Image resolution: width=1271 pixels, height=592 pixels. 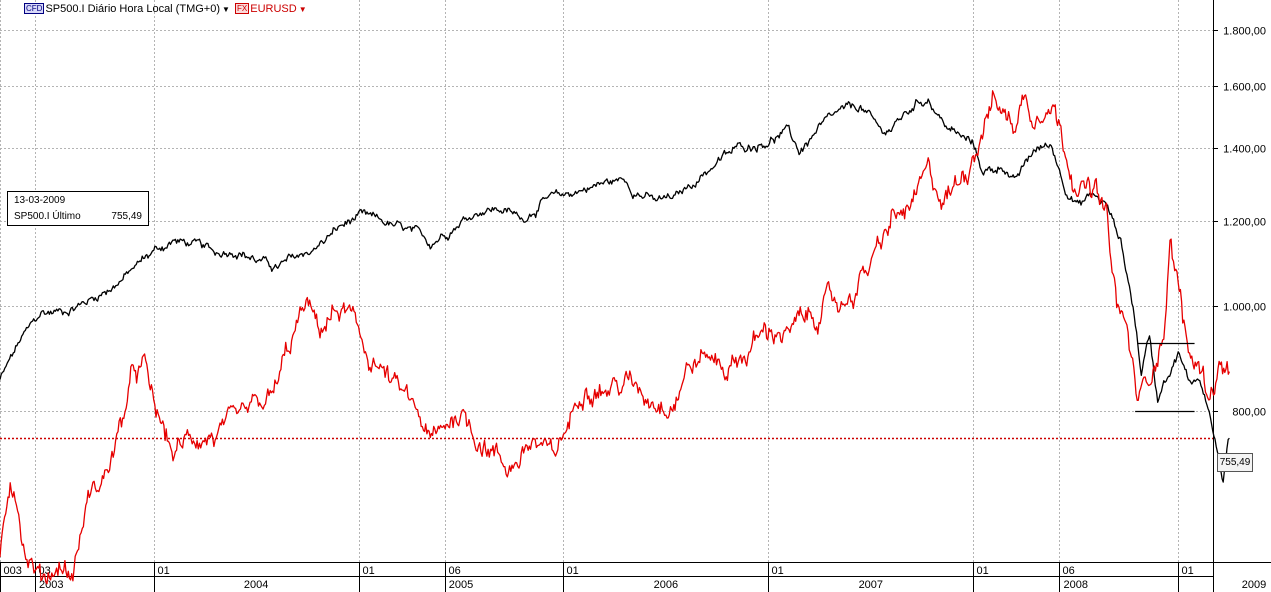 I want to click on x-year-label: 2005, so click(x=461, y=585).